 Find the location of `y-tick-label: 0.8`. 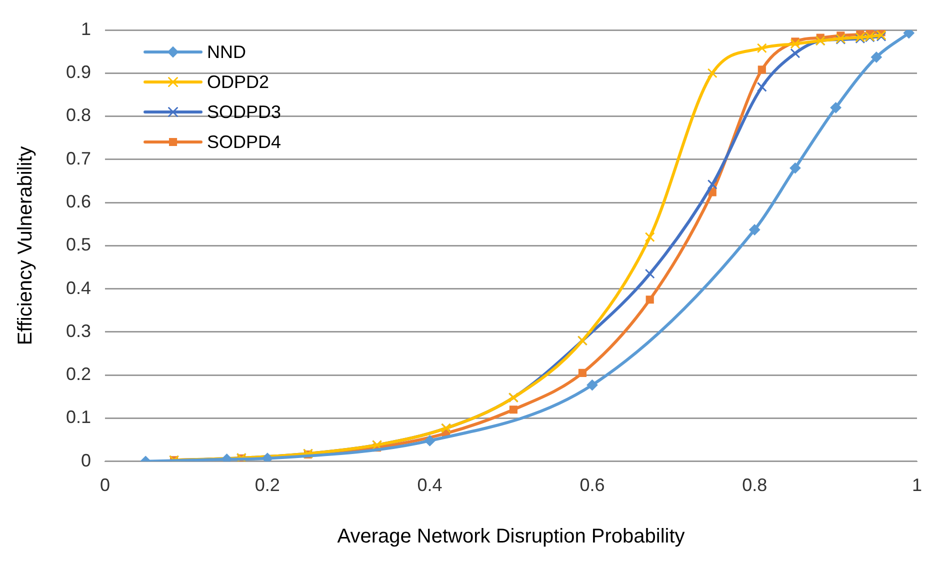

y-tick-label: 0.8 is located at coordinates (79, 115).